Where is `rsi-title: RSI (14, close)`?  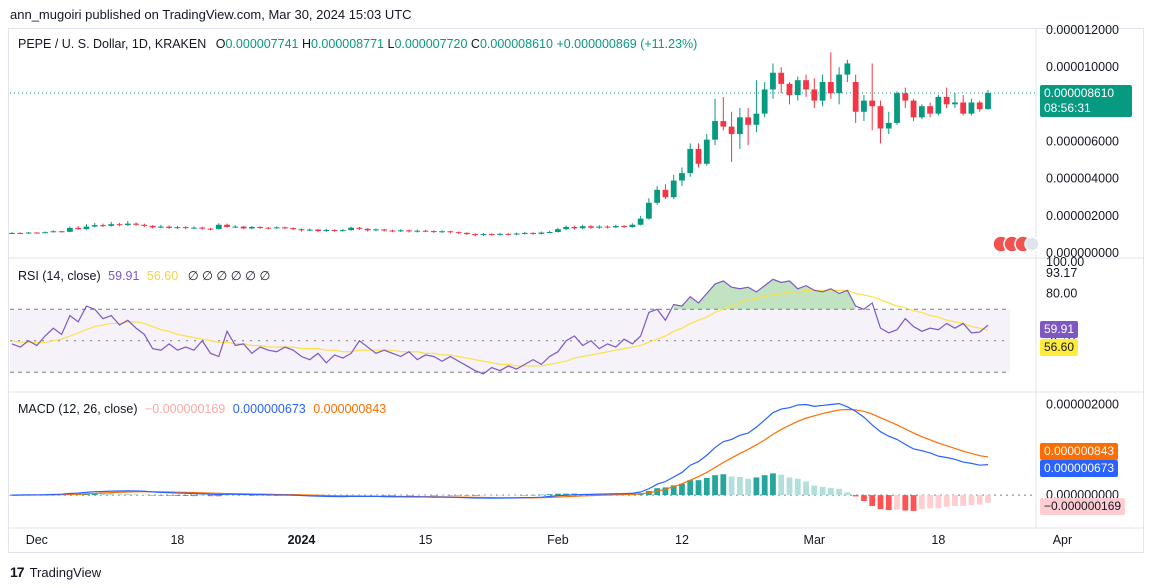
rsi-title: RSI (14, close) is located at coordinates (59, 276).